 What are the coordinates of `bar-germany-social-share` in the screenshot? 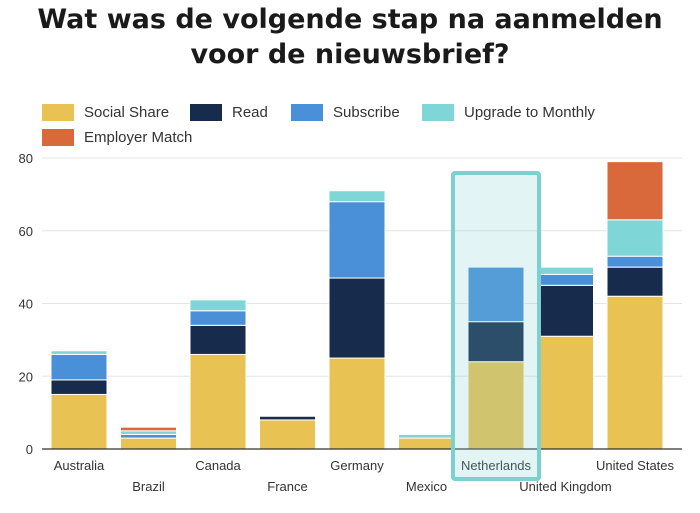 It's located at (357, 403).